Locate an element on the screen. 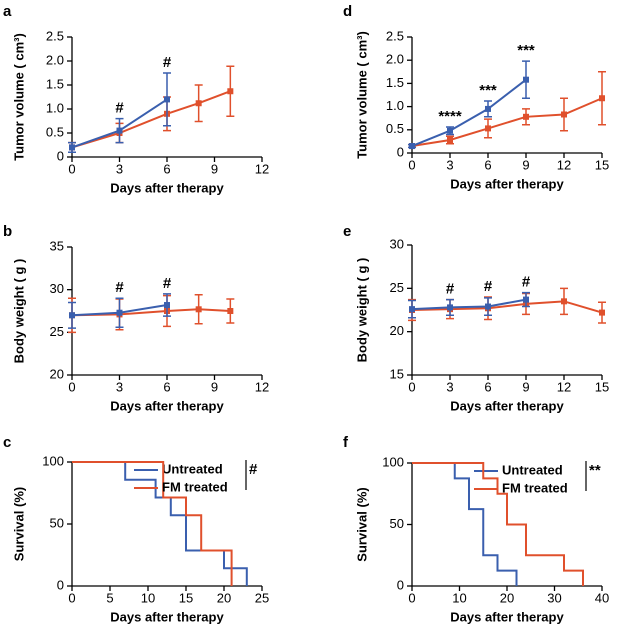 This screenshot has height=628, width=638. y-tick-label: 35 is located at coordinates (57, 245).